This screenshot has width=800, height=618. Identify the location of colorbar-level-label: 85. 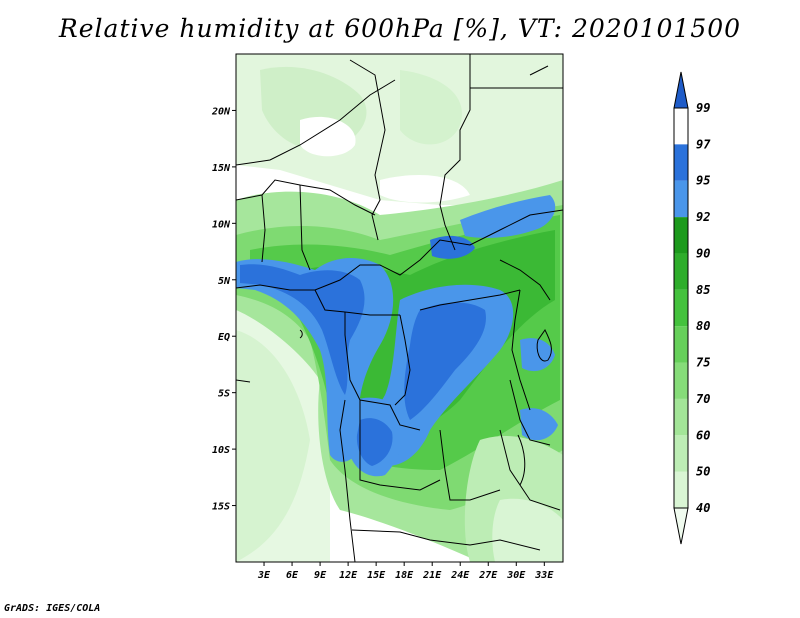
(703, 290).